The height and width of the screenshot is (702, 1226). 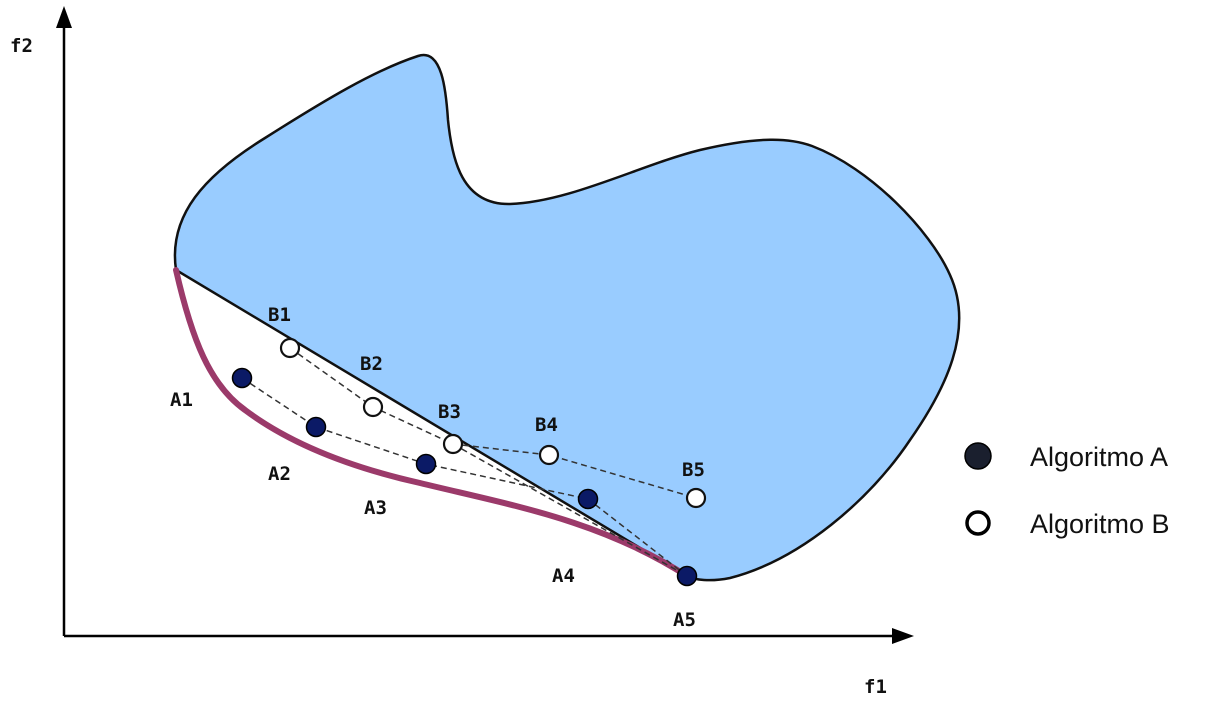 I want to click on legend-algorithm-a-icon, so click(x=978, y=456).